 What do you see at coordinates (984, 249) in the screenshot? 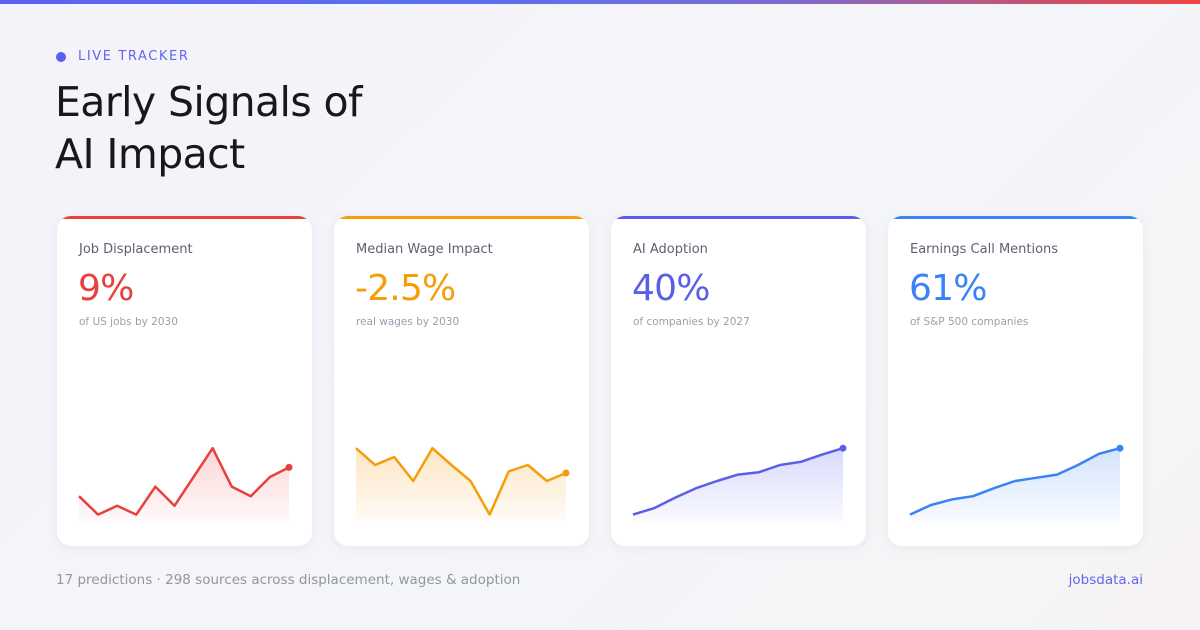
I see `card-title: Earnings Call Mentions` at bounding box center [984, 249].